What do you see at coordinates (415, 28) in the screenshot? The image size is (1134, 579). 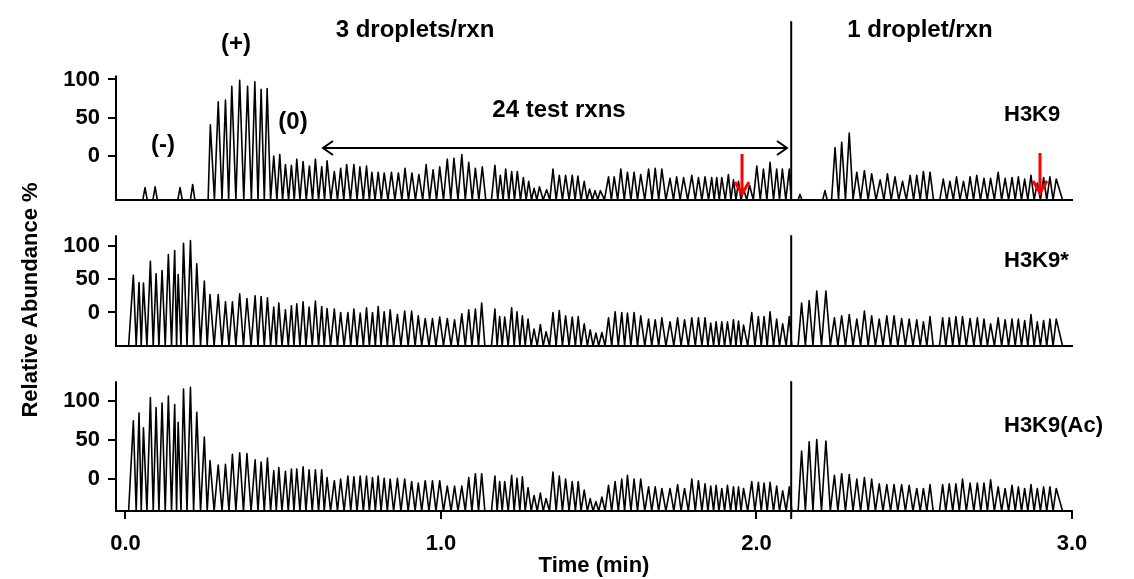 I see `annotation: 3 droplets/rxn` at bounding box center [415, 28].